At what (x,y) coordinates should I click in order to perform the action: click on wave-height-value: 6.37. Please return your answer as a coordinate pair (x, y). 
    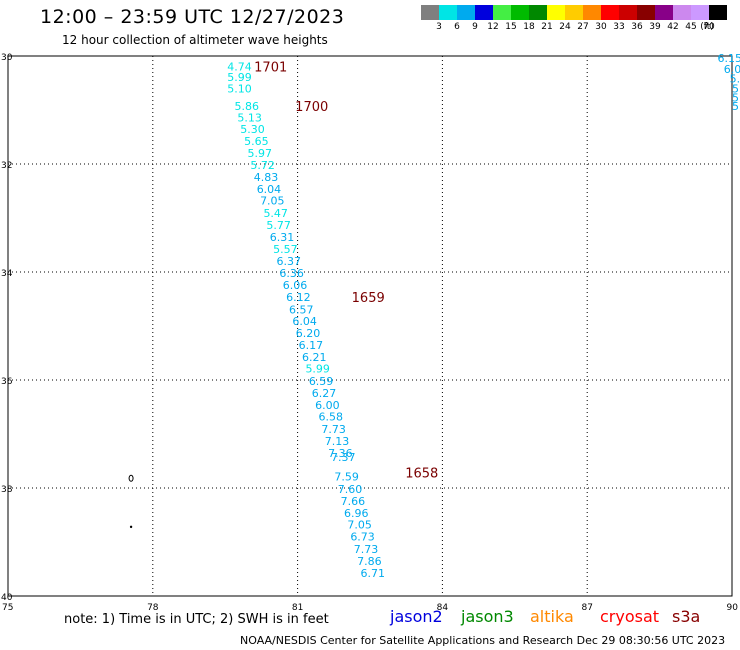
    Looking at the image, I should click on (288, 261).